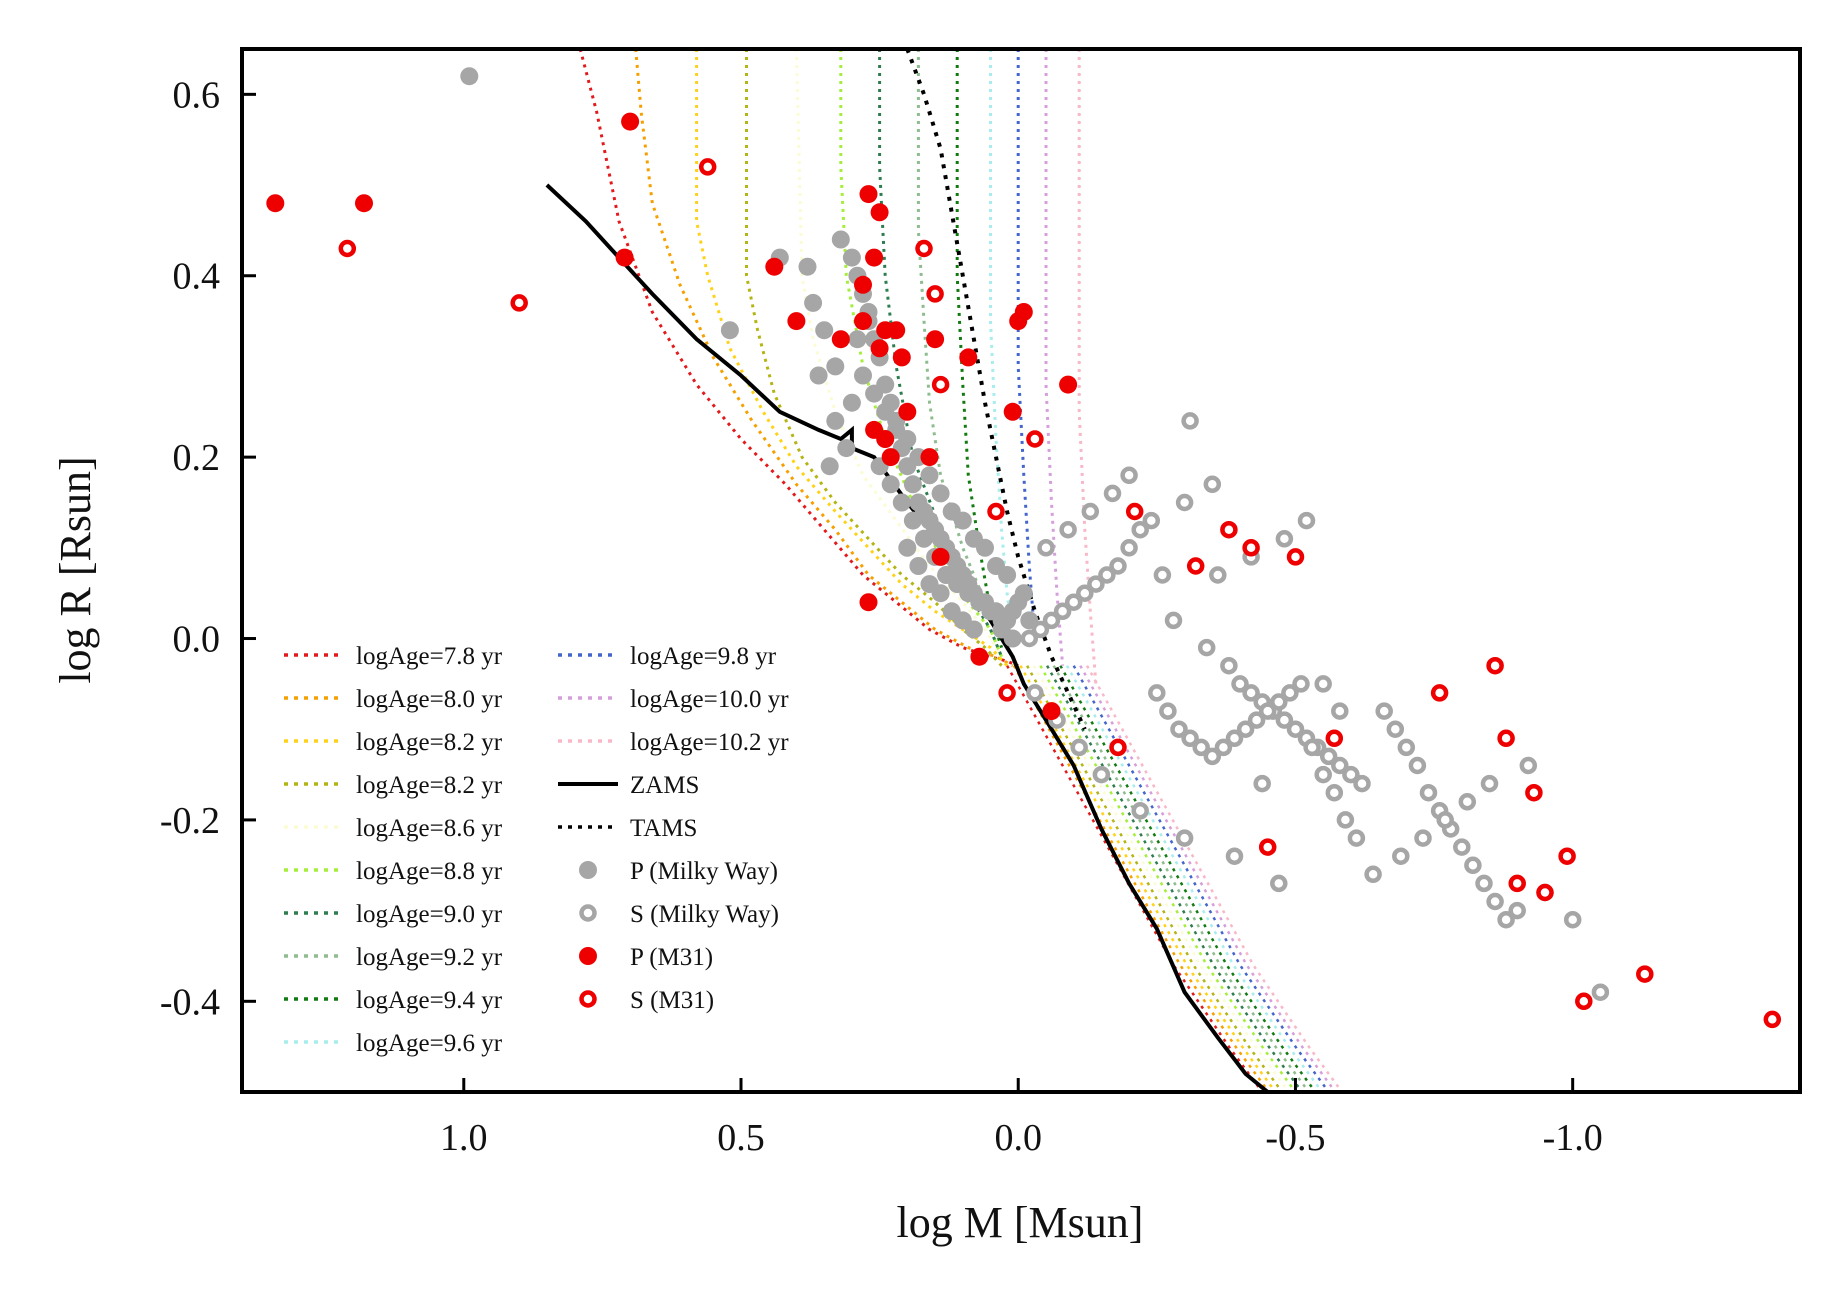 Image resolution: width=1840 pixels, height=1293 pixels. I want to click on legend-label-b8: S (M31), so click(672, 1000).